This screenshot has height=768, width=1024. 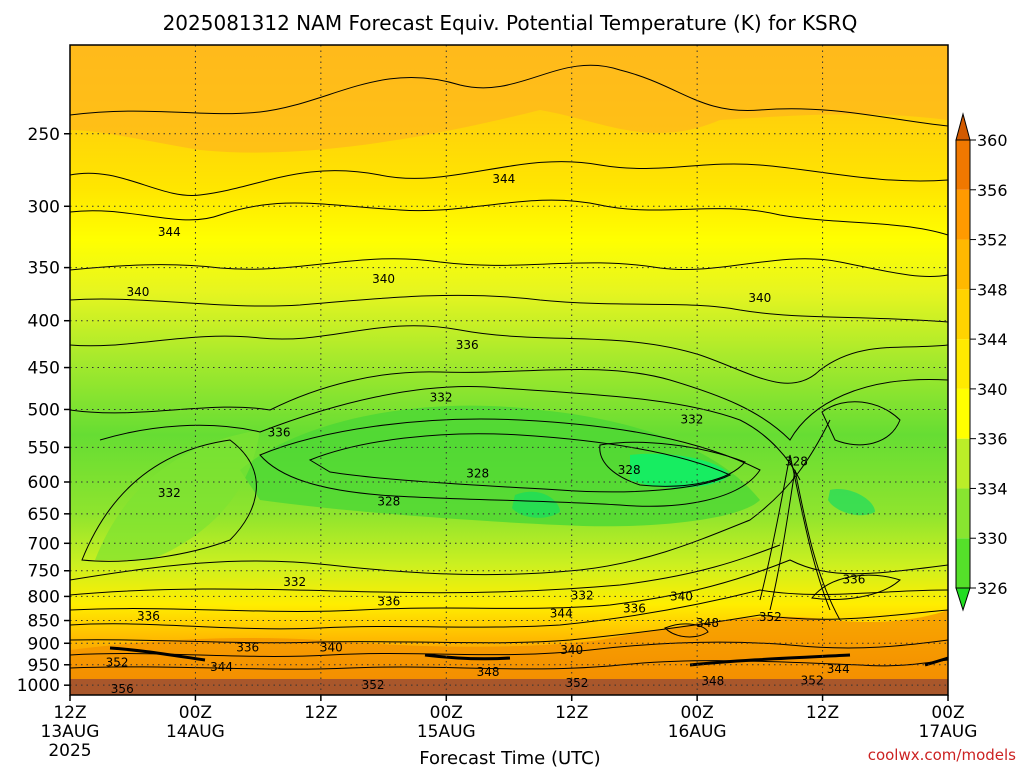 I want to click on credit-text: coolwx.com/models, so click(x=942, y=755).